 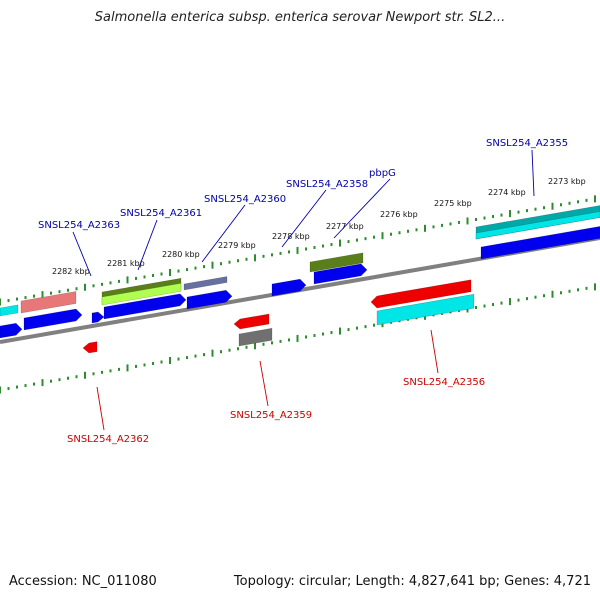 I want to click on reverse-gene-label: SNSL254_A2362, so click(x=108, y=439).